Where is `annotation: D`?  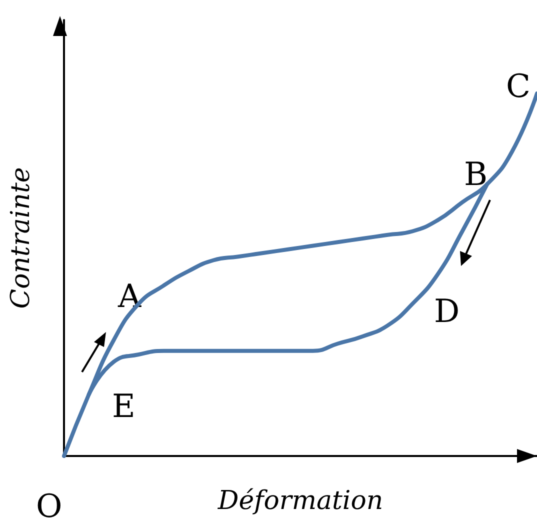 annotation: D is located at coordinates (447, 311).